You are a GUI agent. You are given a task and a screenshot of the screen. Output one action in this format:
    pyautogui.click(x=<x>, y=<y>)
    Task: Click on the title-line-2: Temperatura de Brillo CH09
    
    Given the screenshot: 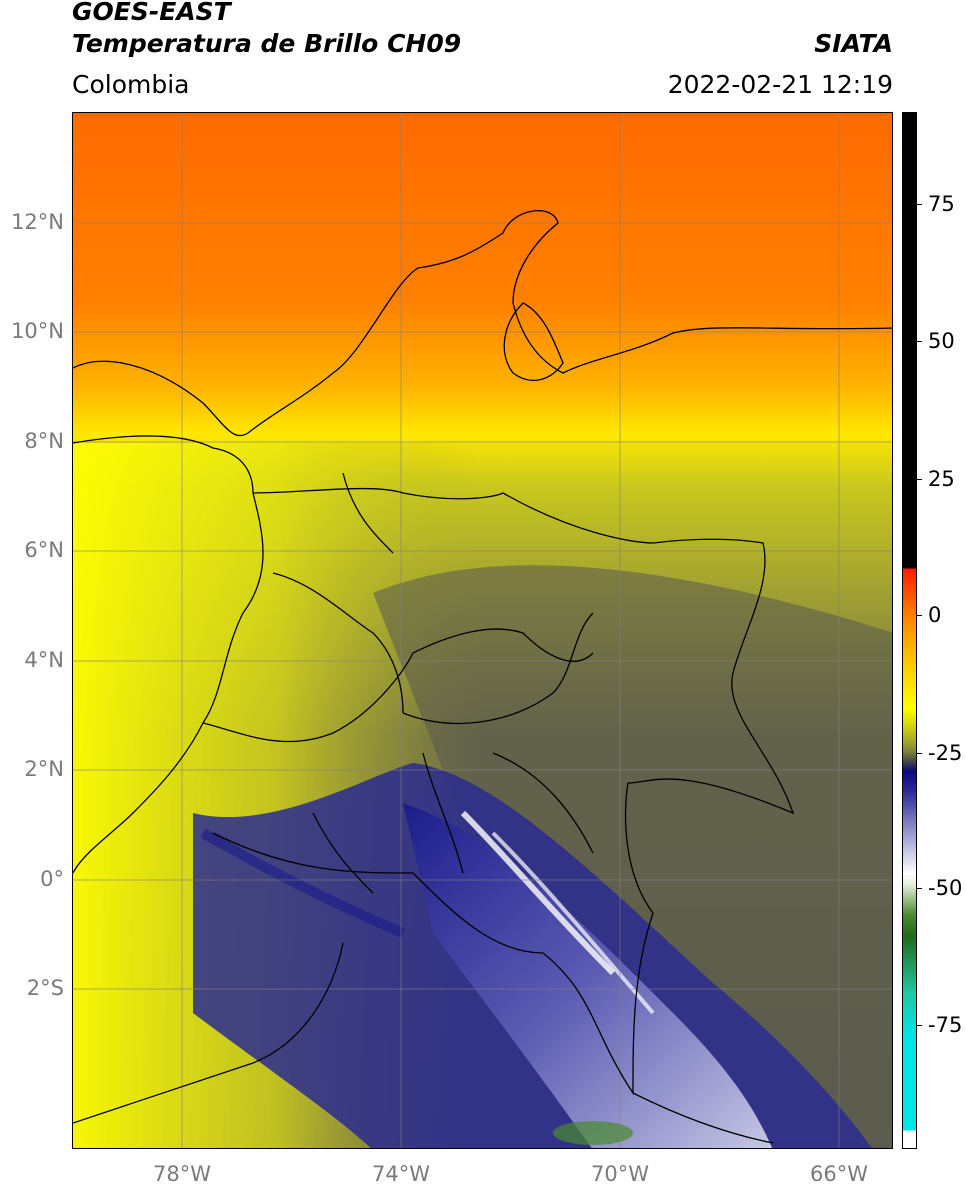 What is the action you would take?
    pyautogui.click(x=267, y=43)
    